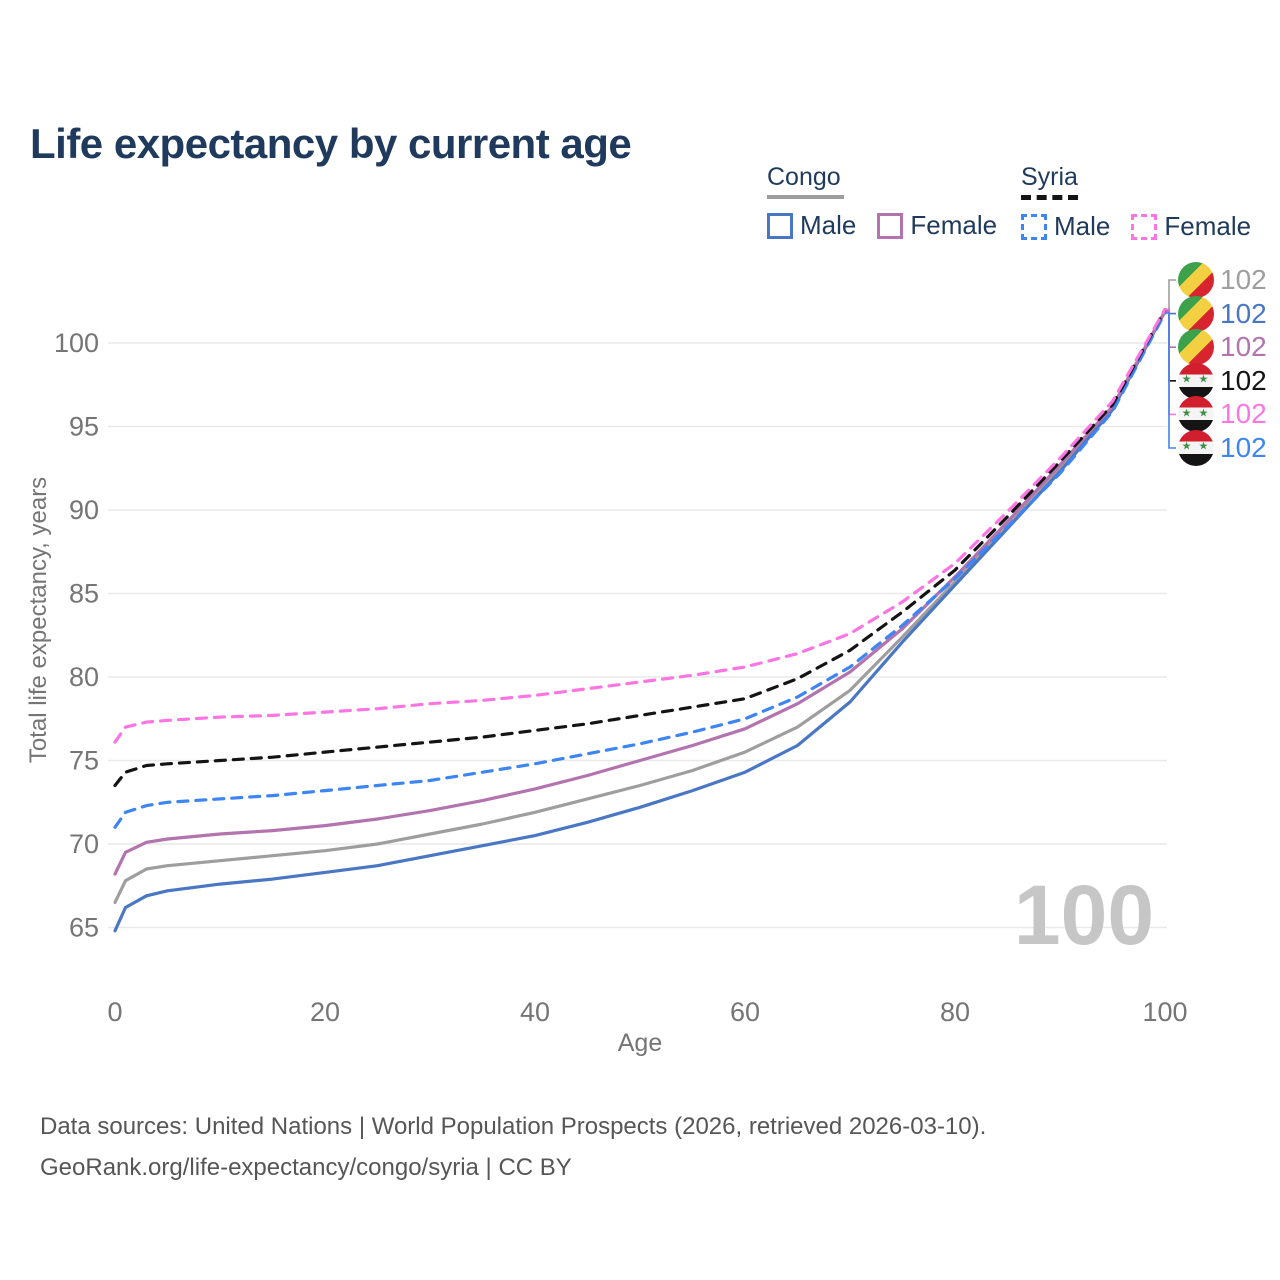 Image resolution: width=1280 pixels, height=1280 pixels. I want to click on x-axis-title: Age, so click(640, 1043).